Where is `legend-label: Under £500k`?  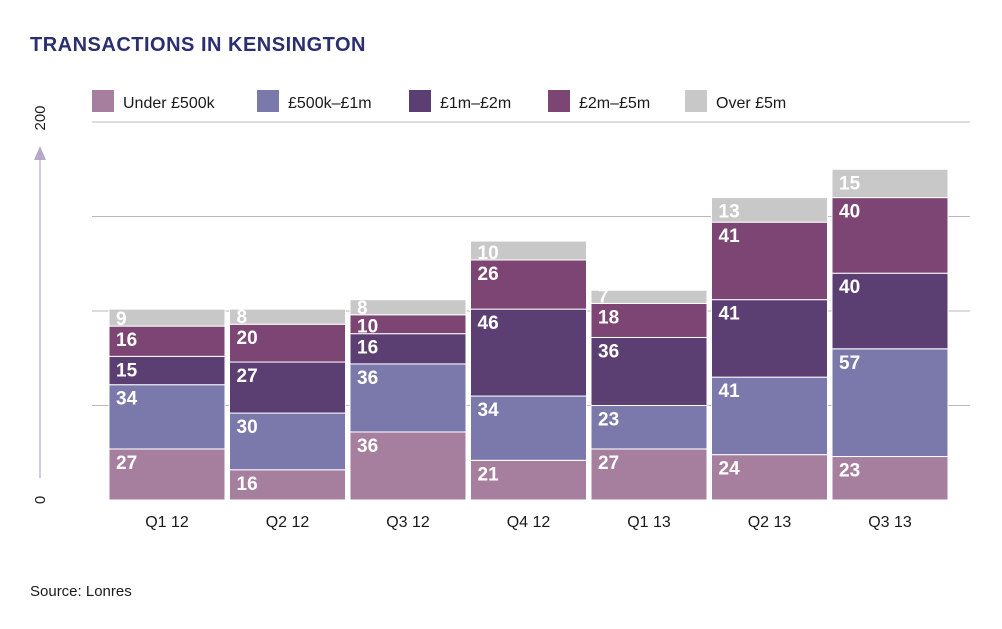
legend-label: Under £500k is located at coordinates (169, 103).